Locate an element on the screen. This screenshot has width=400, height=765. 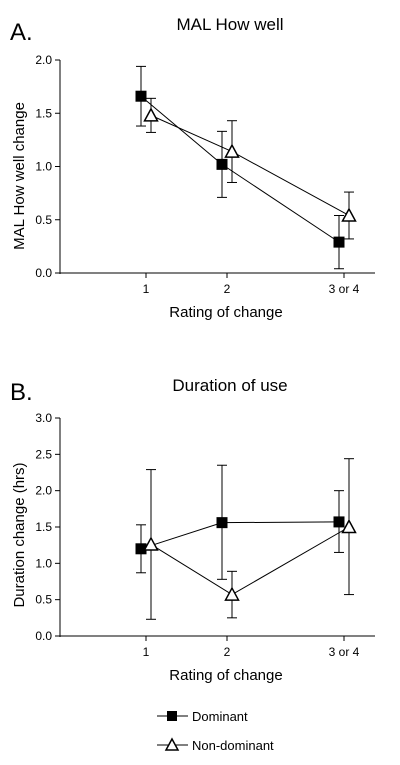
legend-item-non-dominant: Non-dominant is located at coordinates (215, 745).